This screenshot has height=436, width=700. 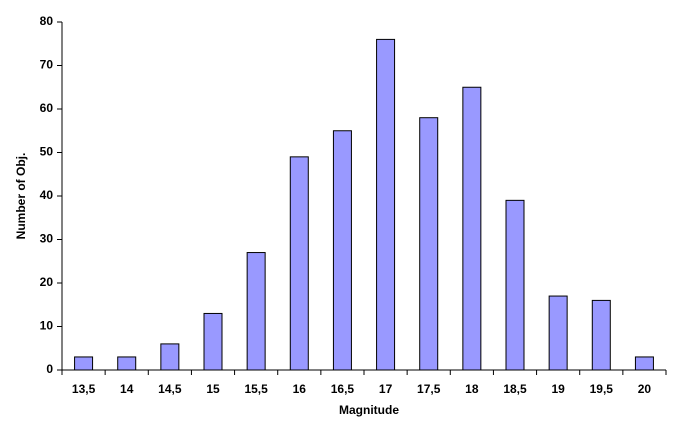 I want to click on x-tick-label: 18, so click(x=472, y=389).